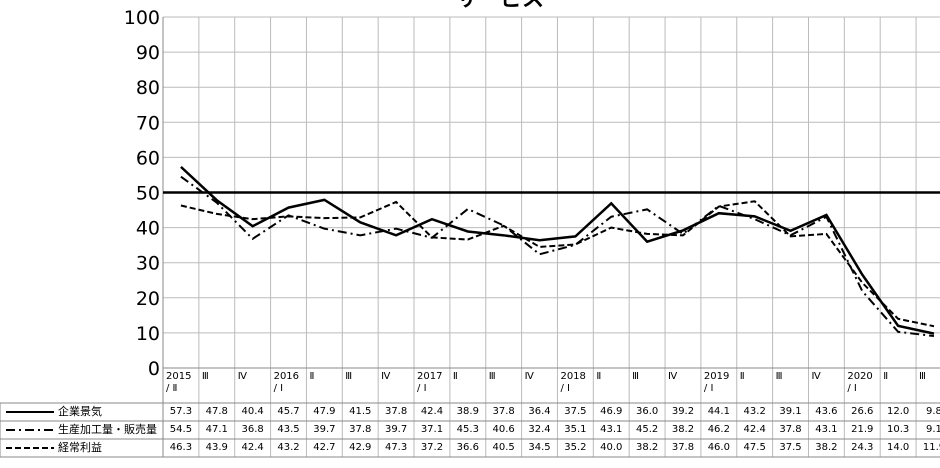 The image size is (940, 468). What do you see at coordinates (107, 429) in the screenshot?
I see `legend-label: 生産加工量・販売量` at bounding box center [107, 429].